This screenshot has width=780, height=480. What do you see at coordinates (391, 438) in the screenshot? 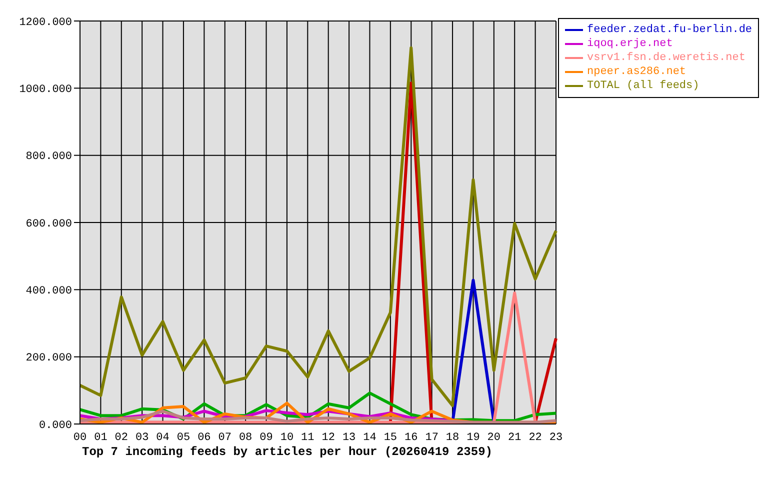
I see `x-tick-label: 15` at bounding box center [391, 438].